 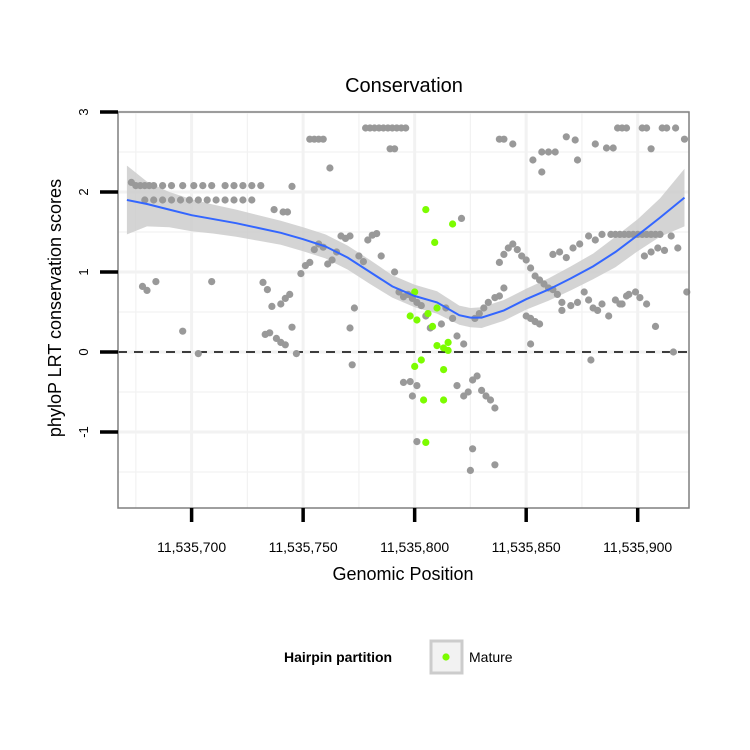 I want to click on legend-title: Hairpin partition, so click(x=338, y=657).